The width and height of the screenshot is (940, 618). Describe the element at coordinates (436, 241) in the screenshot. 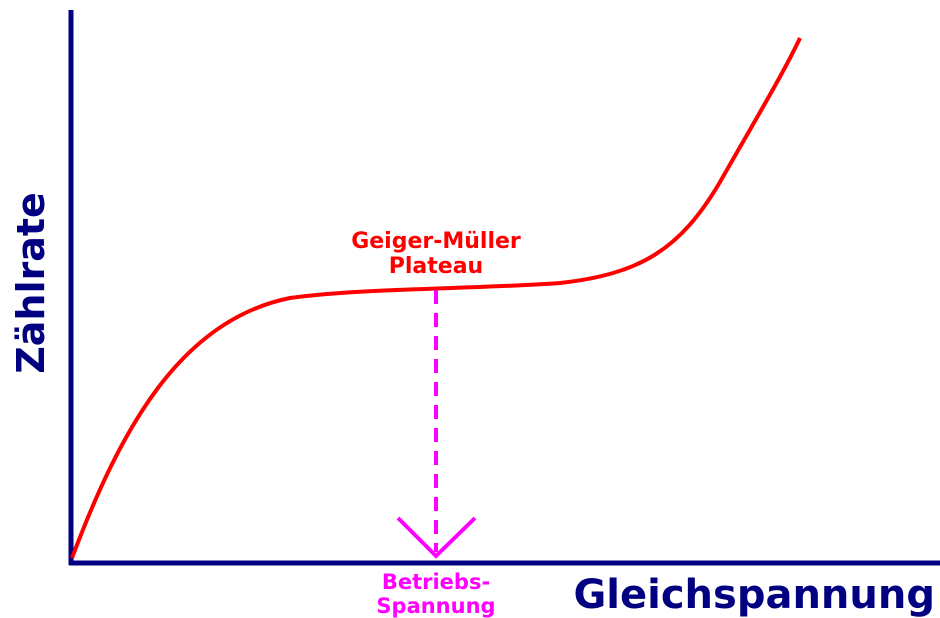

I see `curve-label: Geiger-Müller` at that location.